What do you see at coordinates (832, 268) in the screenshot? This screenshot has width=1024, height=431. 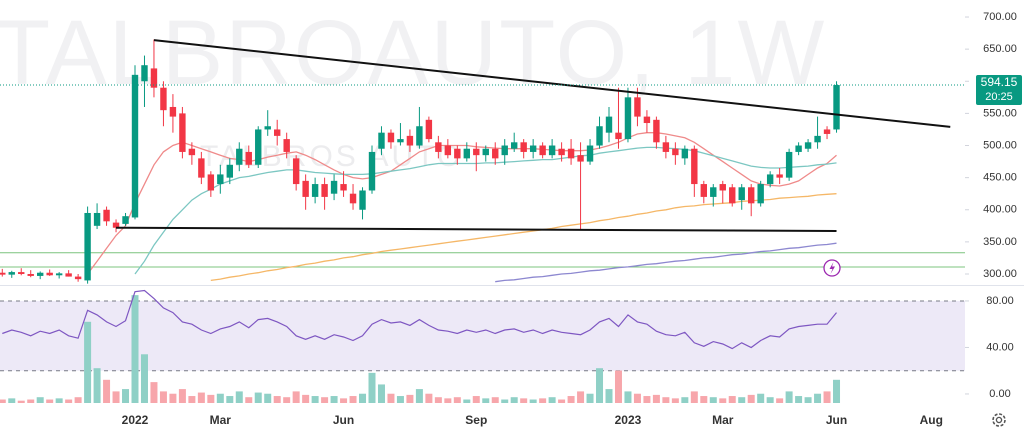 I see `alert-icon` at bounding box center [832, 268].